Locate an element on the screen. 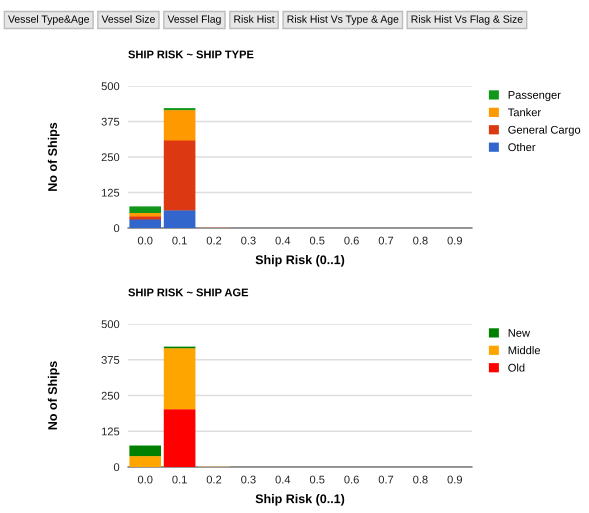 This screenshot has width=589, height=513. text: Risk Hist is located at coordinates (254, 19).